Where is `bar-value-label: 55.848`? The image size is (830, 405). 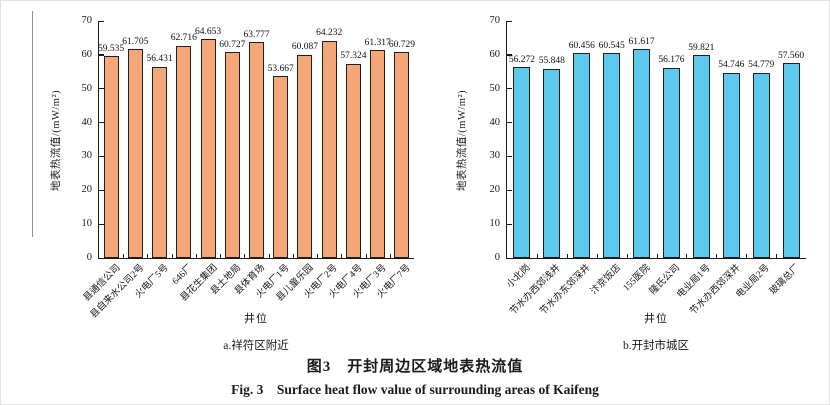 bar-value-label: 55.848 is located at coordinates (551, 61).